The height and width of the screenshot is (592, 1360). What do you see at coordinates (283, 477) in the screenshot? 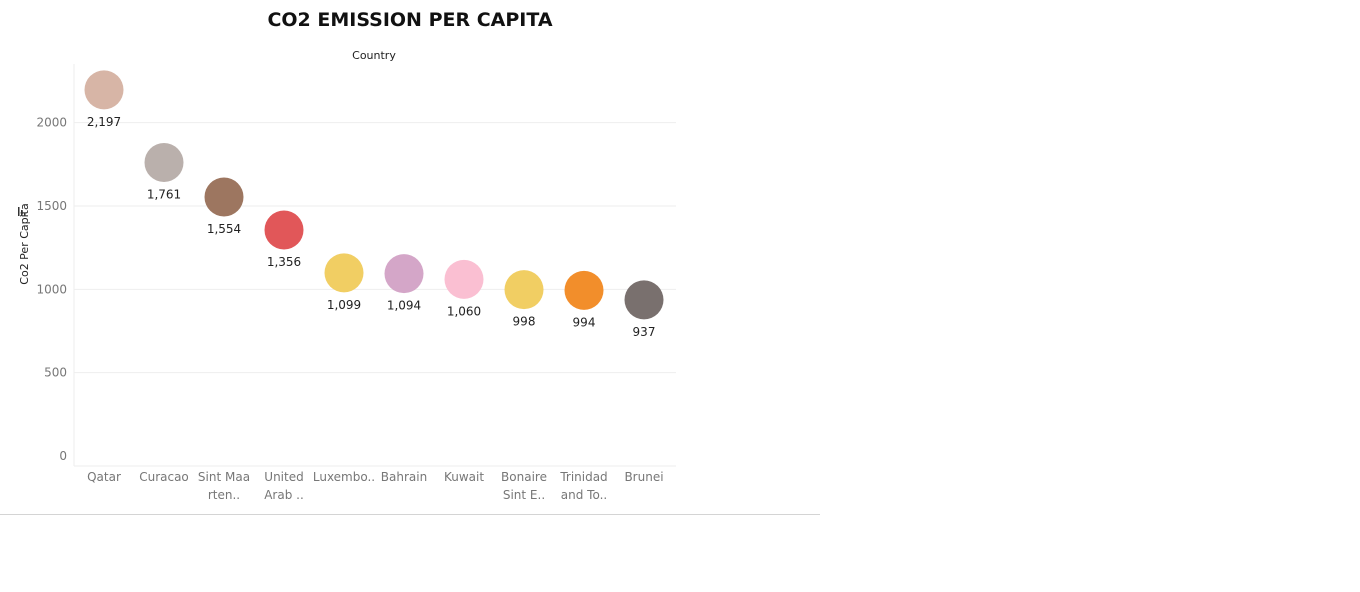
I see `x-category-label: United` at bounding box center [283, 477].